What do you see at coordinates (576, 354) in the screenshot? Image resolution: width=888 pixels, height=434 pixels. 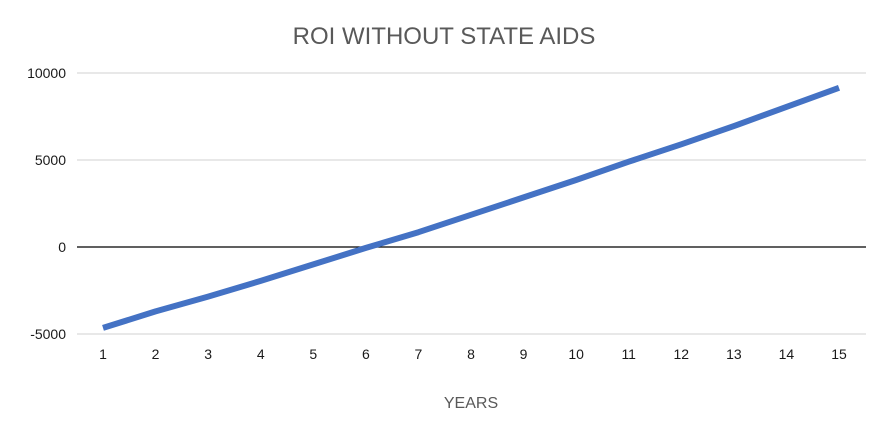 I see `x-tick-label: 10` at bounding box center [576, 354].